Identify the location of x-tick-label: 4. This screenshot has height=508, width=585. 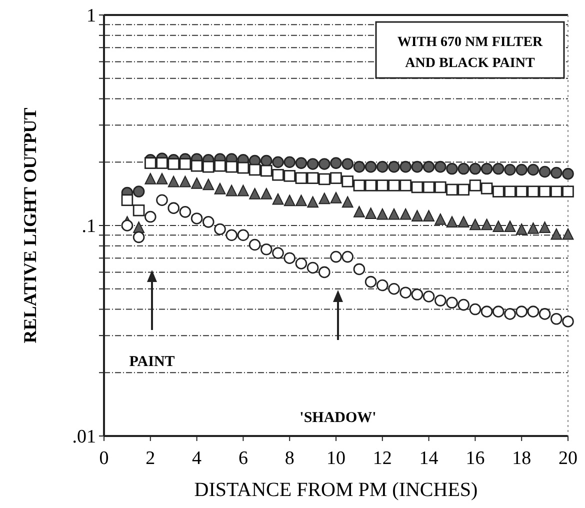
(197, 458).